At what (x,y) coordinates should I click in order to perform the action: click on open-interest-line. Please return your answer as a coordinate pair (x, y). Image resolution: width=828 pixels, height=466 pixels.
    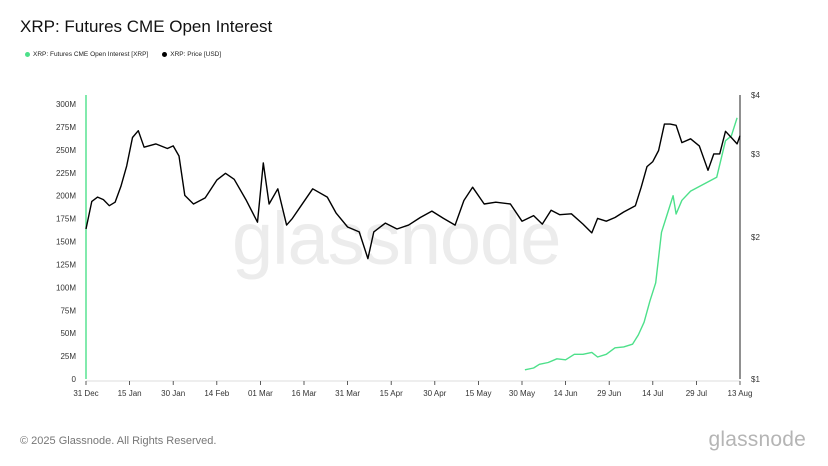
    Looking at the image, I should click on (631, 244).